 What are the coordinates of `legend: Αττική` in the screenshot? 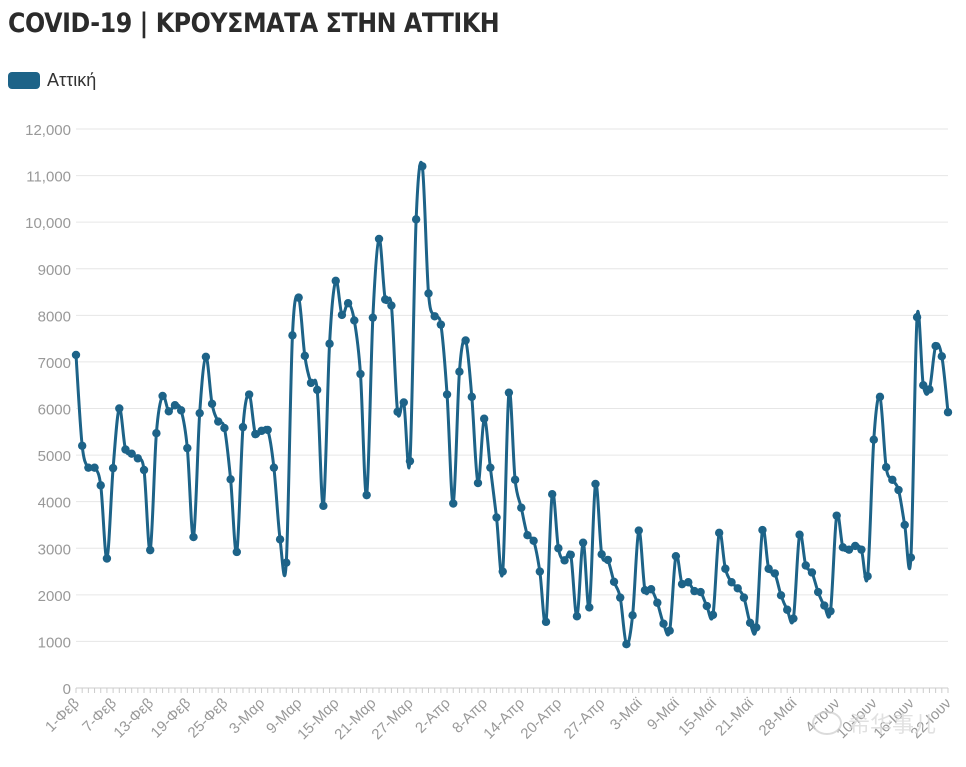 It's located at (52, 80).